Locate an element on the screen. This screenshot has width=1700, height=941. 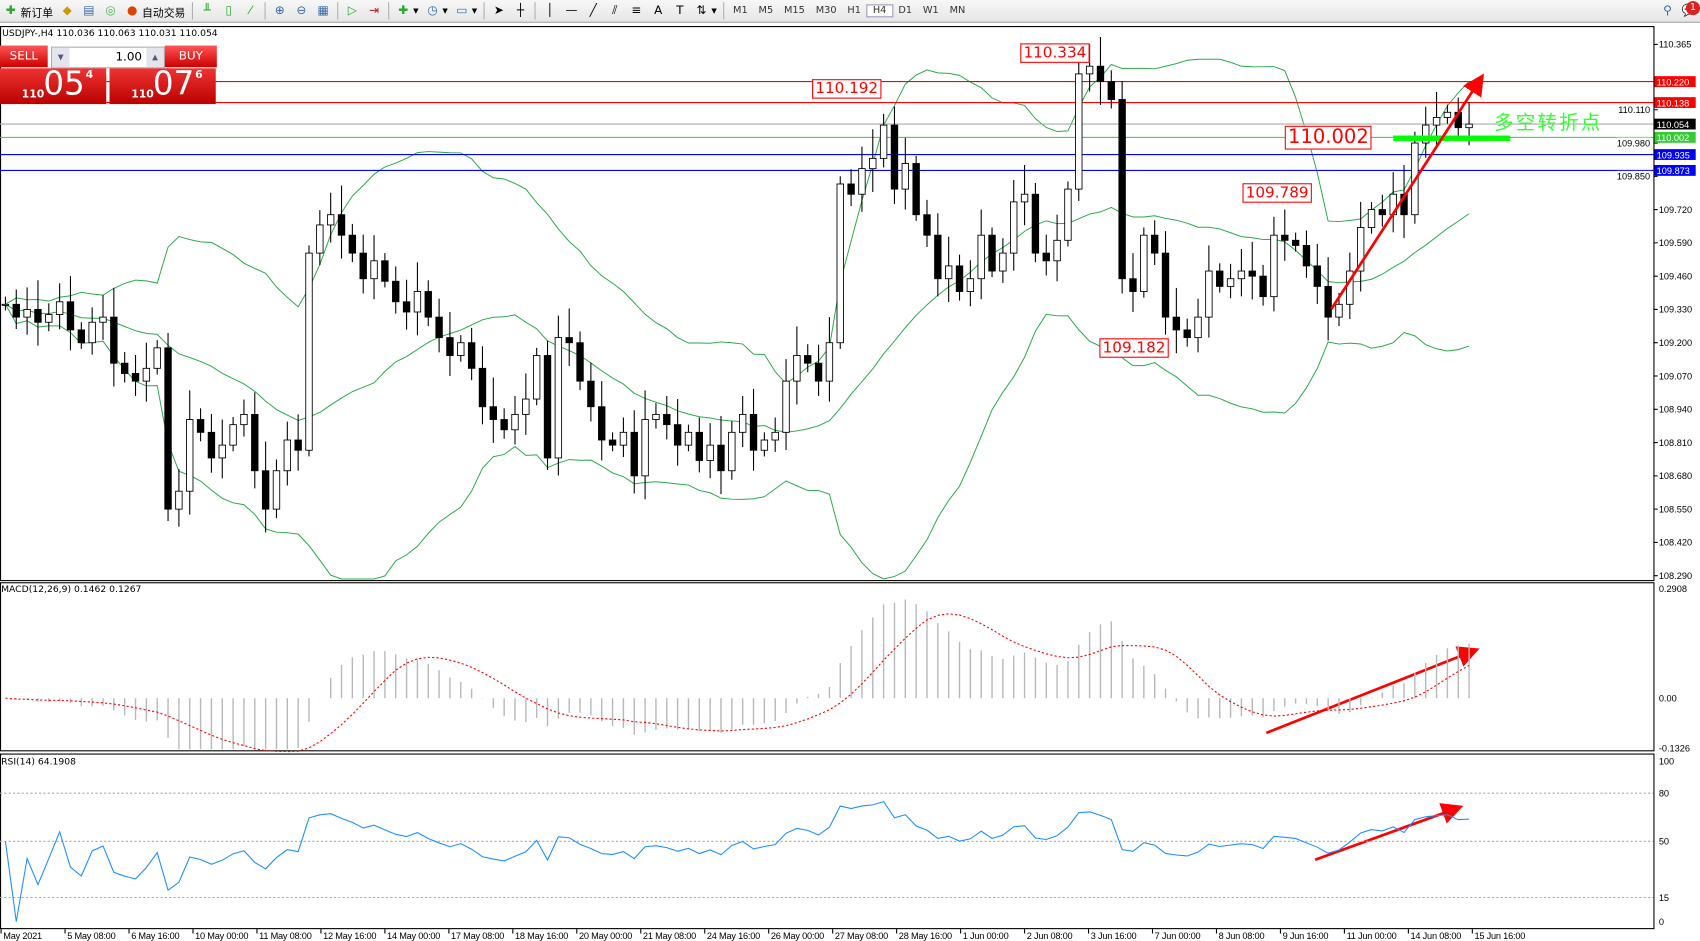
search-button: ⚲ is located at coordinates (1668, 11).